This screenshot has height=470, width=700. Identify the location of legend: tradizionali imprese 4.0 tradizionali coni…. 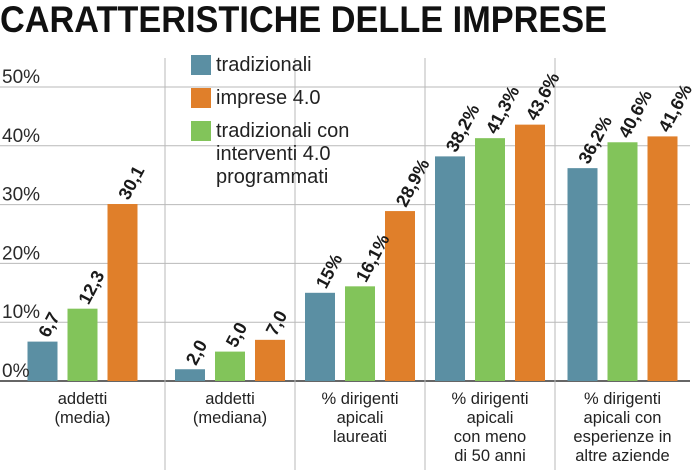
(270, 121).